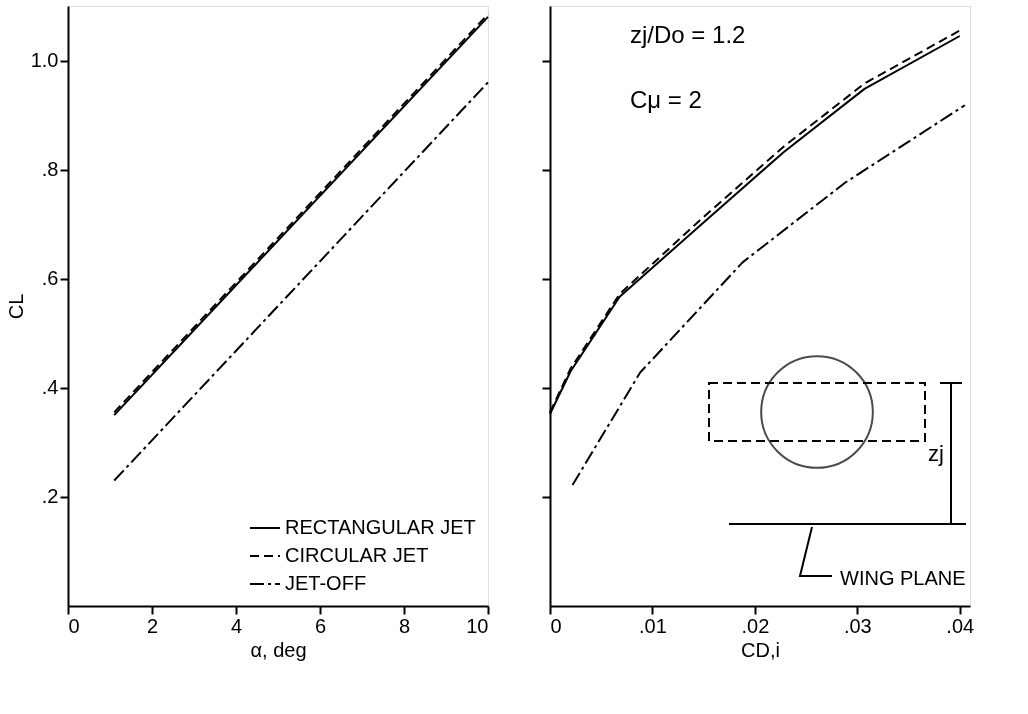  What do you see at coordinates (857, 625) in the screenshot?
I see `x-tick-label: .03` at bounding box center [857, 625].